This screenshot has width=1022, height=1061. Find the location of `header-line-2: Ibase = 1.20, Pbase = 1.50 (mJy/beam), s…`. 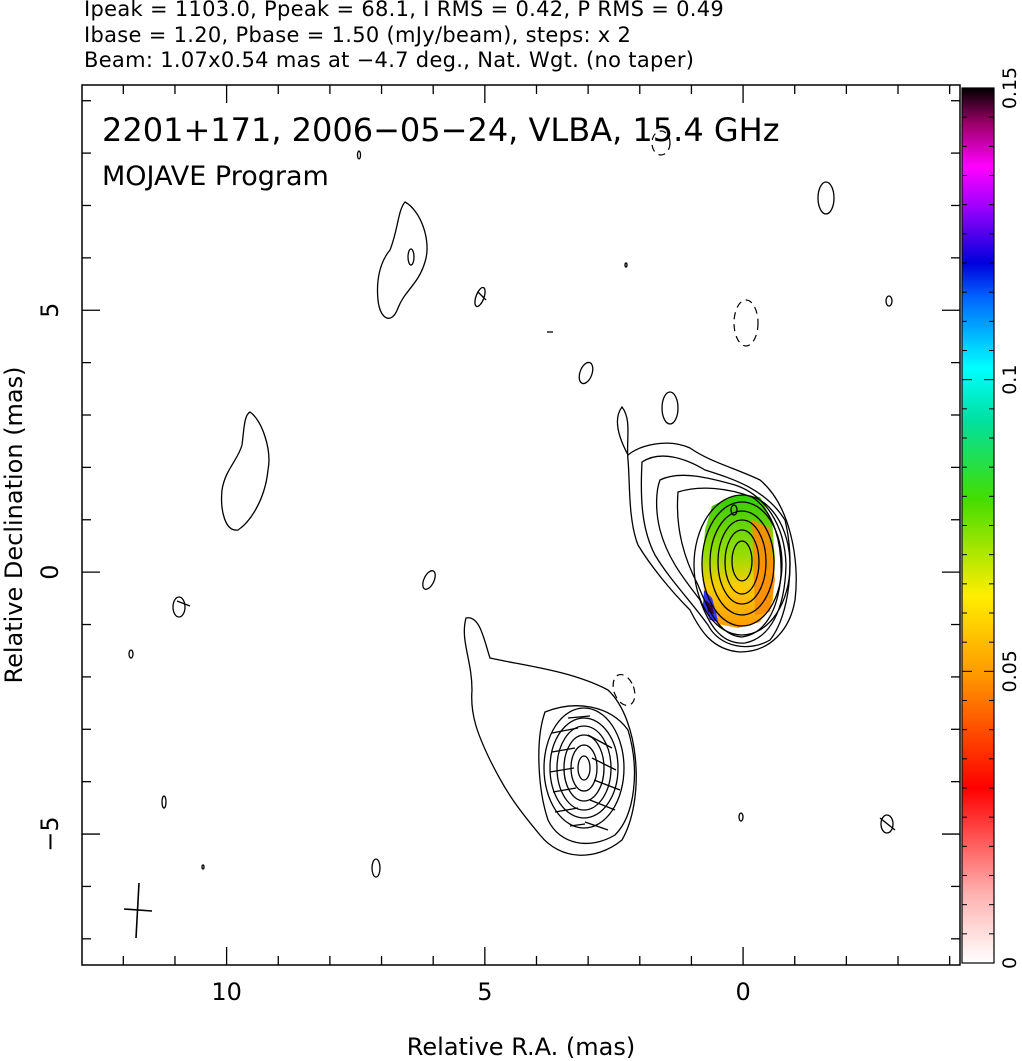

header-line-2: Ibase = 1.20, Pbase = 1.50 (mJy/beam), s… is located at coordinates (358, 35).